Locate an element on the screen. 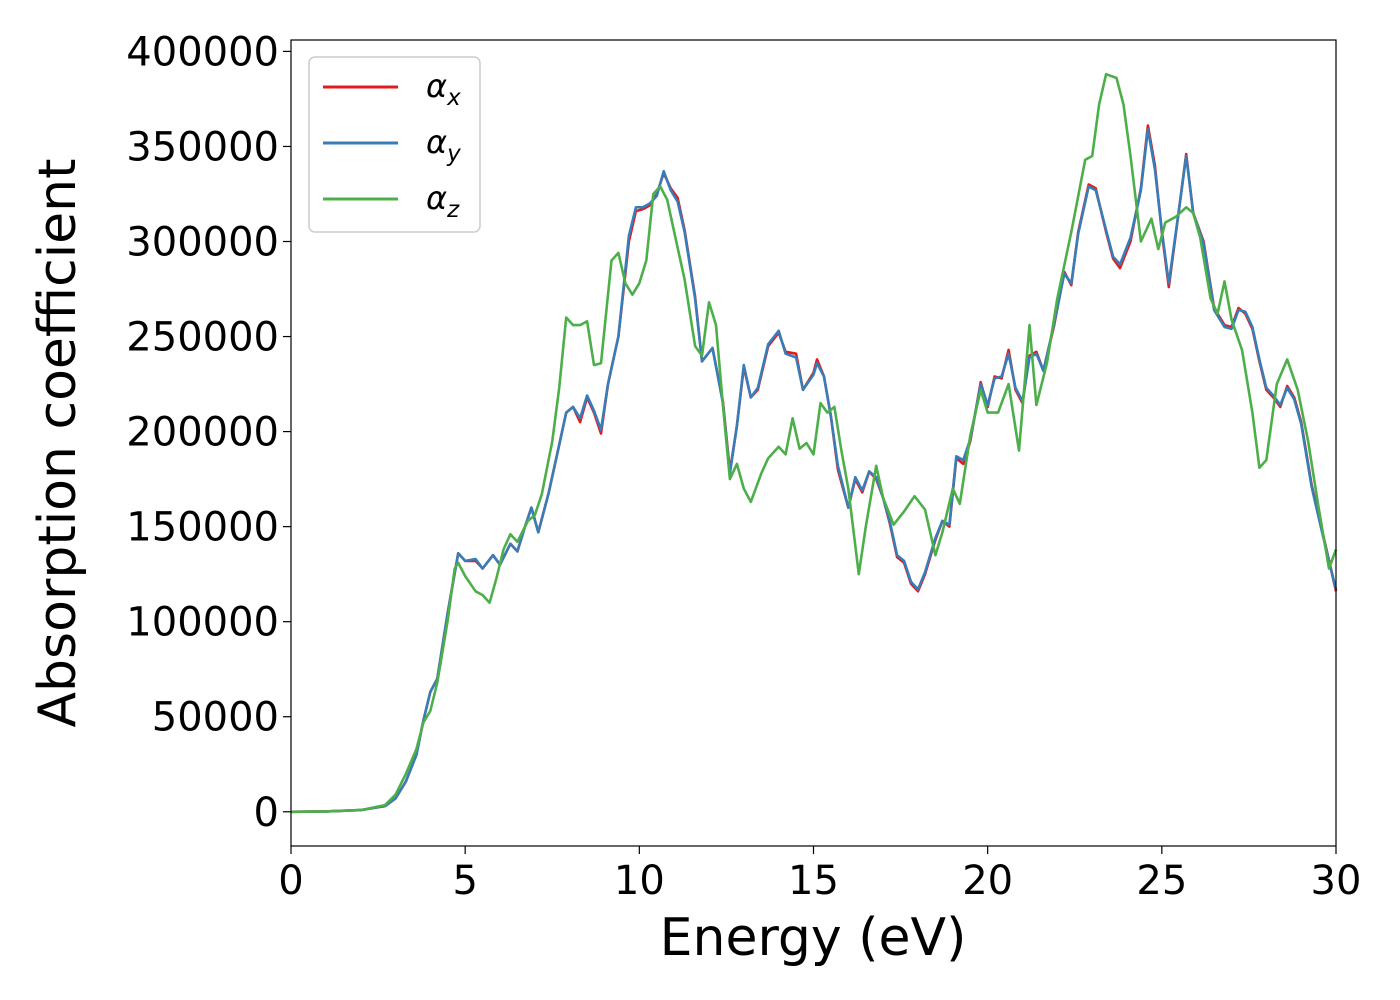  x-tick-label: 25 is located at coordinates (1161, 881).